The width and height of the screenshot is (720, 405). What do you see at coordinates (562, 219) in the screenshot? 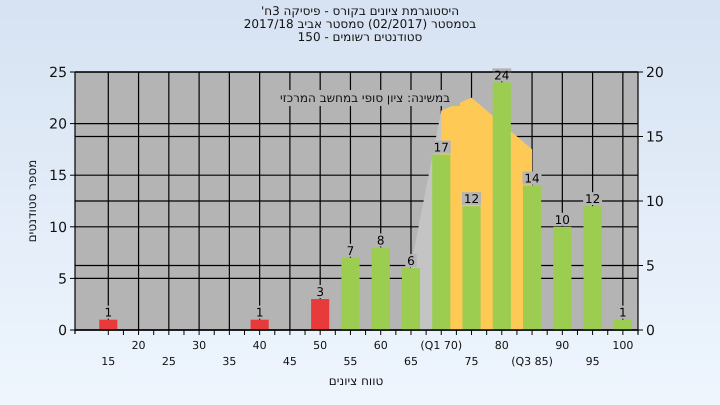
I see `data-label: 10` at bounding box center [562, 219].